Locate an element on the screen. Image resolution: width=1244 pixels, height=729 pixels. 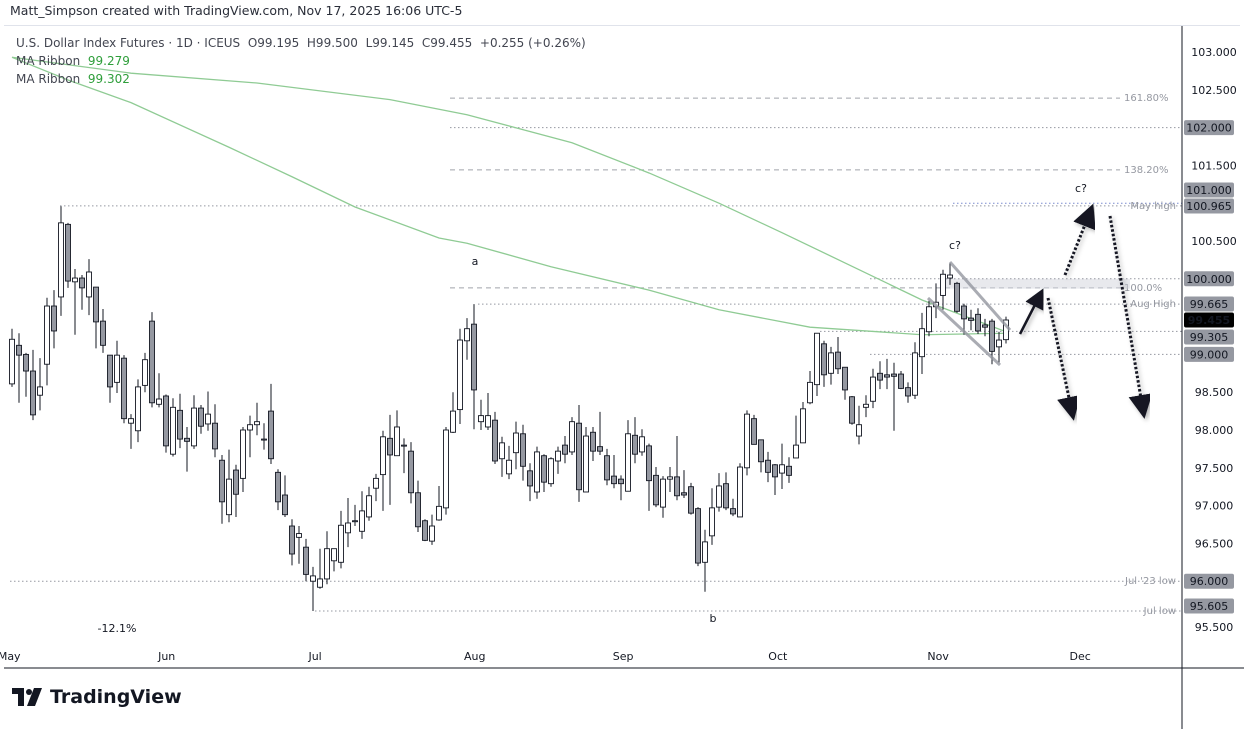
level-price-label: 100.965 is located at coordinates (1209, 206).